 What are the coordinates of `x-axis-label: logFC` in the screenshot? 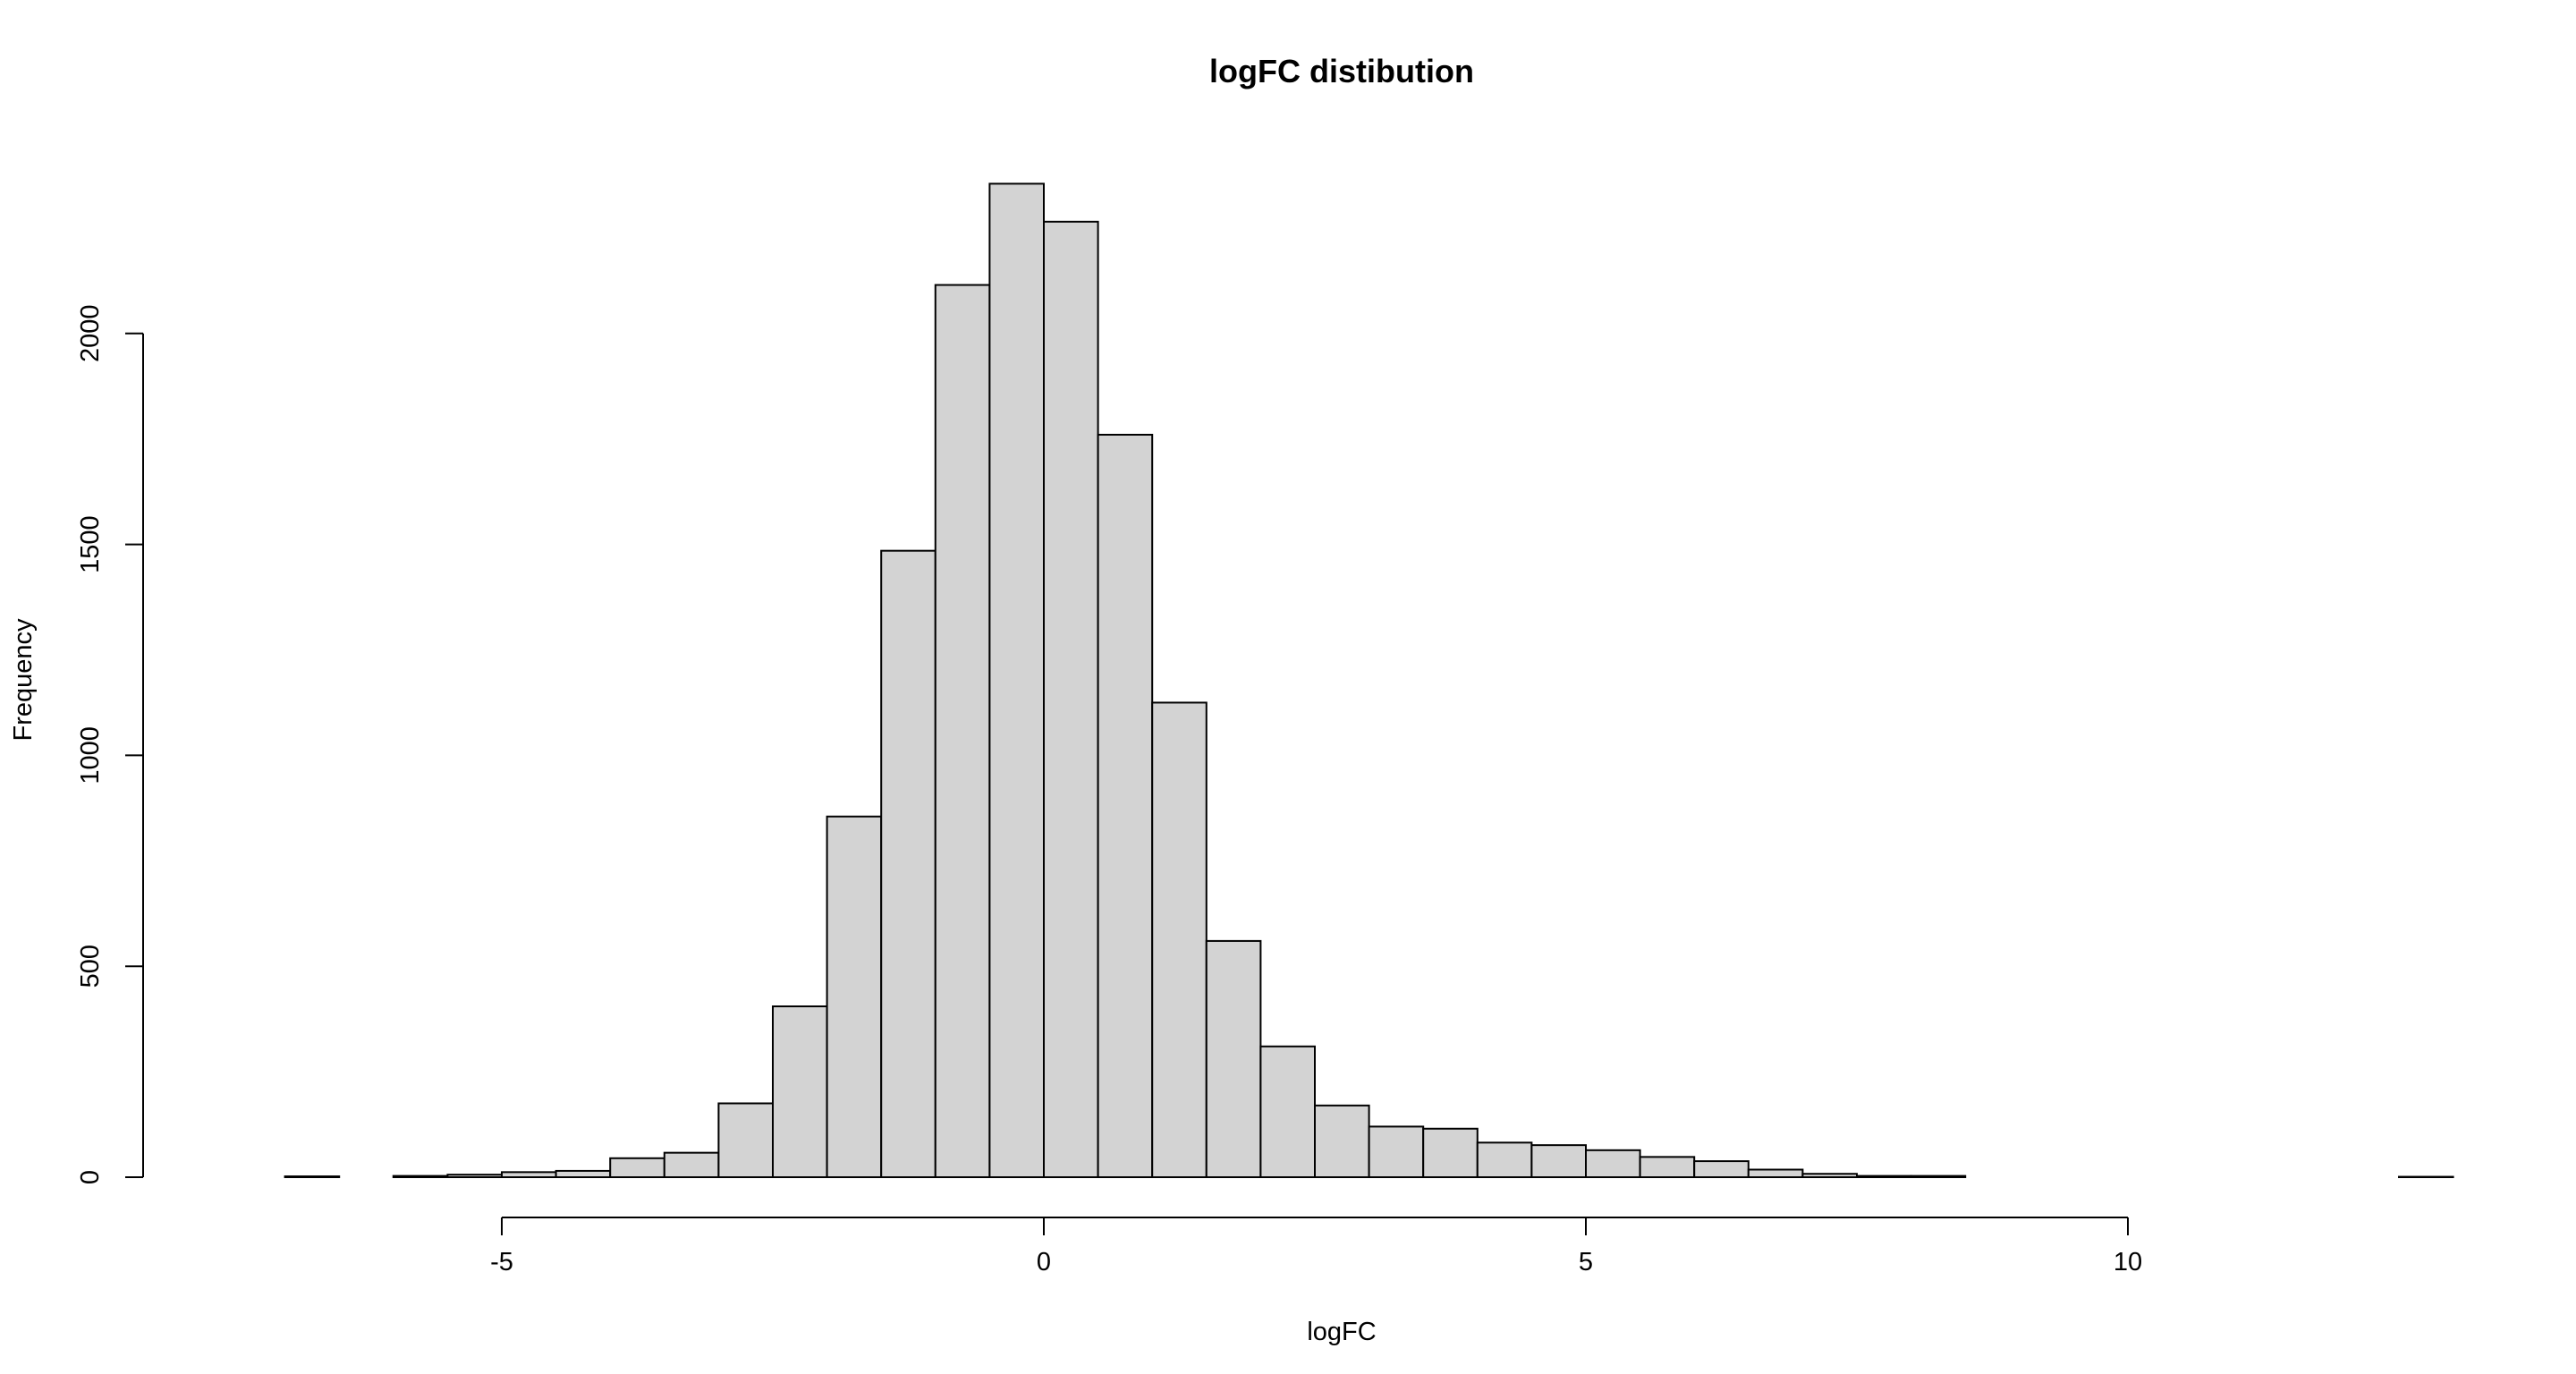 It's located at (1341, 1332).